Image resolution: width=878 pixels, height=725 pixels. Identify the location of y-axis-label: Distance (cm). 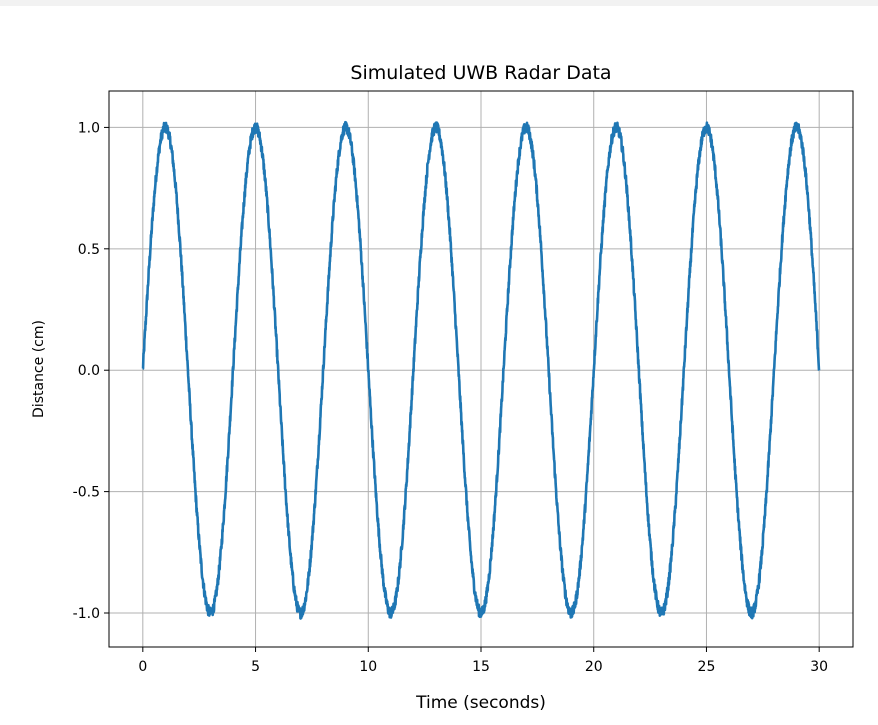
(39, 369).